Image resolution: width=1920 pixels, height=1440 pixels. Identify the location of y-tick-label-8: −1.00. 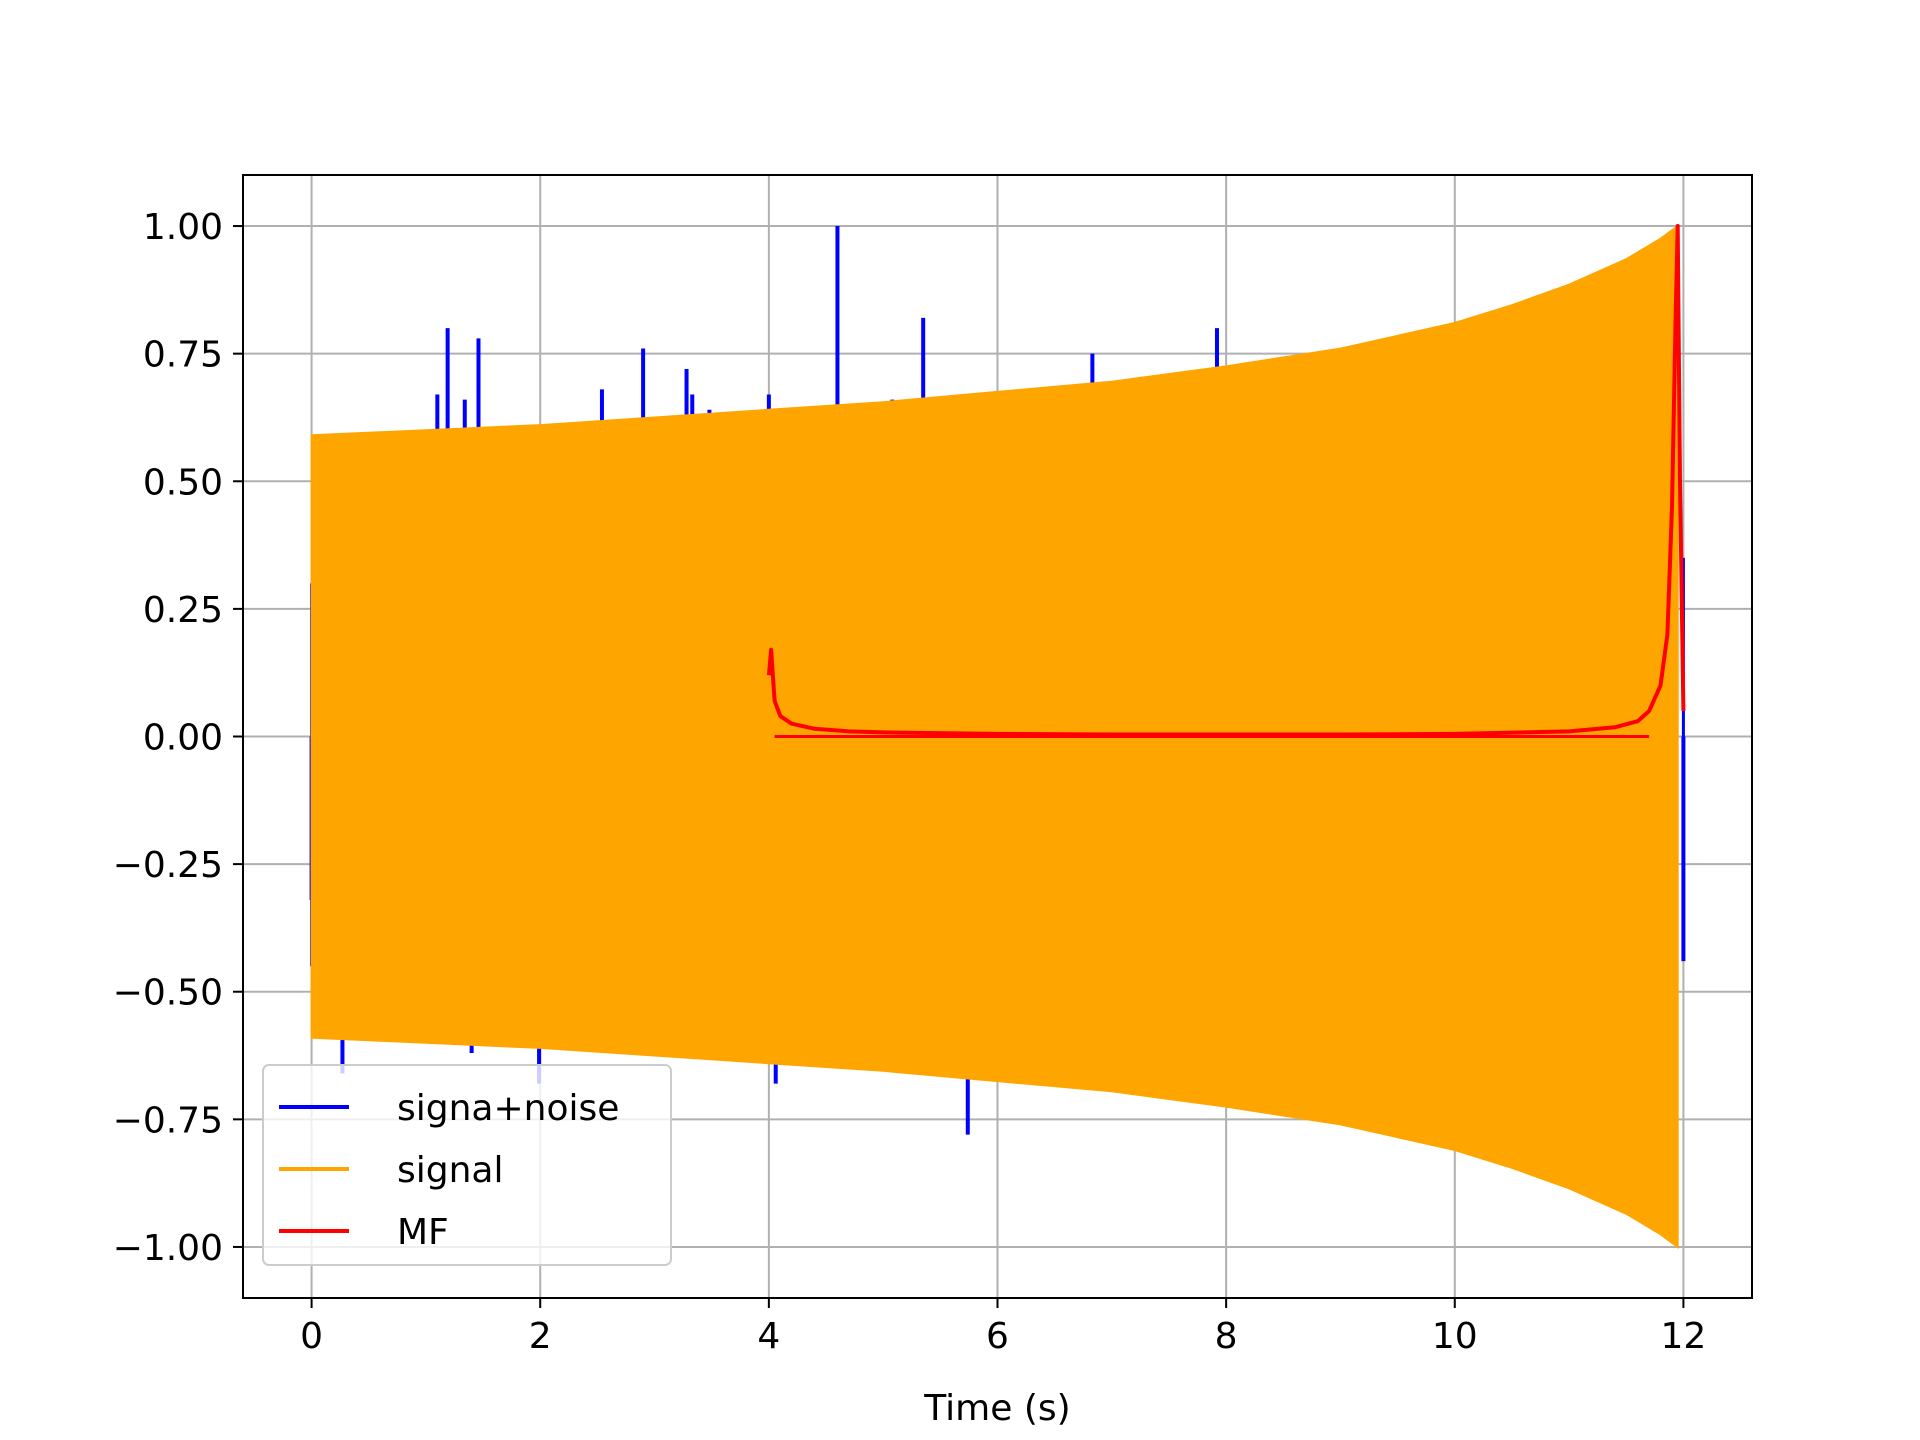
(168, 1248).